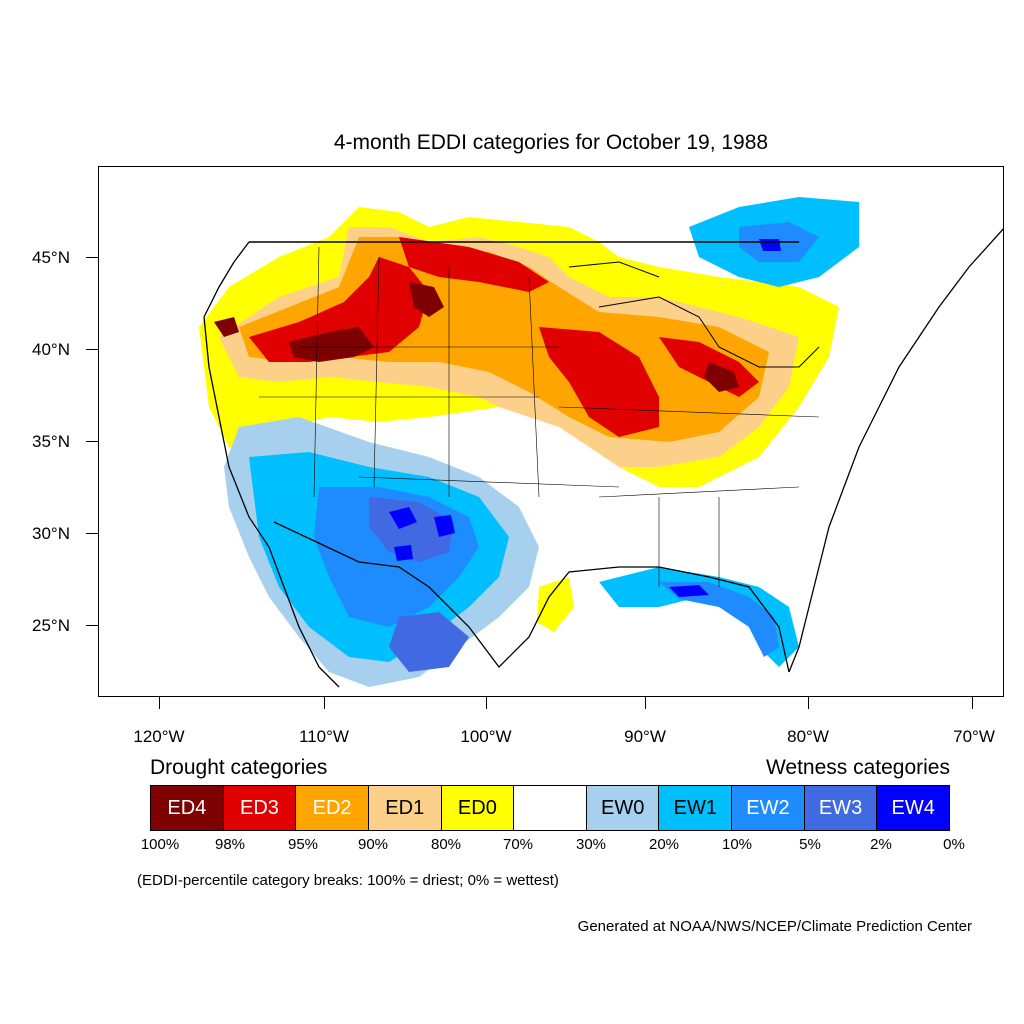 The height and width of the screenshot is (1024, 1024). Describe the element at coordinates (446, 844) in the screenshot. I see `break-label: 80%` at that location.